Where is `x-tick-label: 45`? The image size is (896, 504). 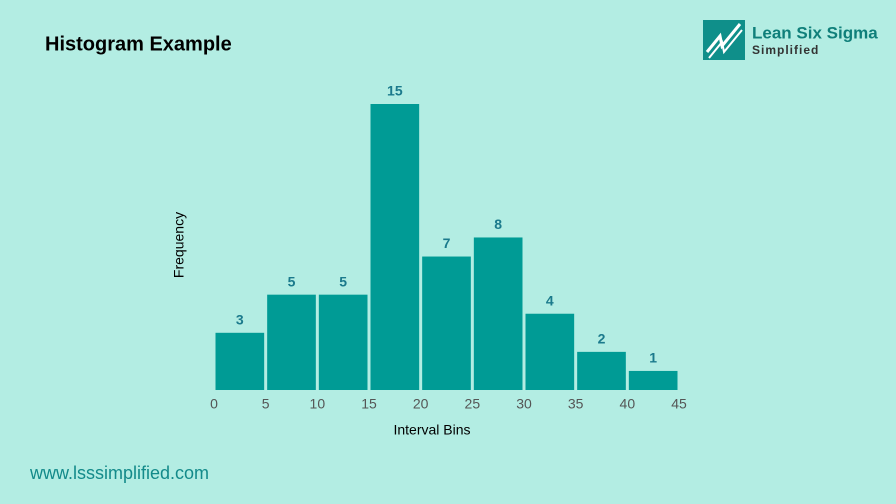 x-tick-label: 45 is located at coordinates (679, 404).